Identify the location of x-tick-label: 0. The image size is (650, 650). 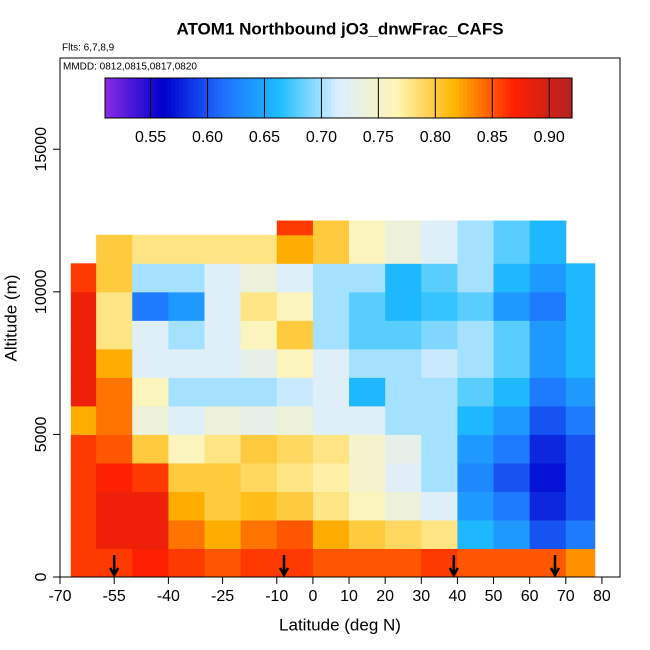
(312, 596).